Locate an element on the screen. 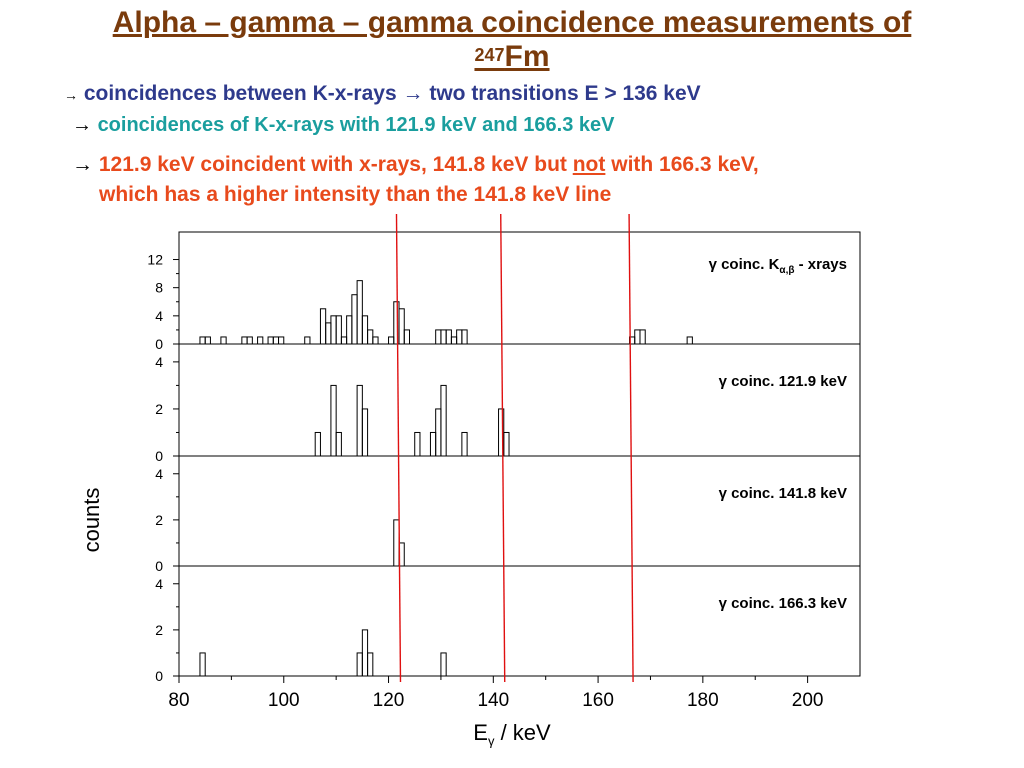  x-tick-label: 160 is located at coordinates (598, 700).